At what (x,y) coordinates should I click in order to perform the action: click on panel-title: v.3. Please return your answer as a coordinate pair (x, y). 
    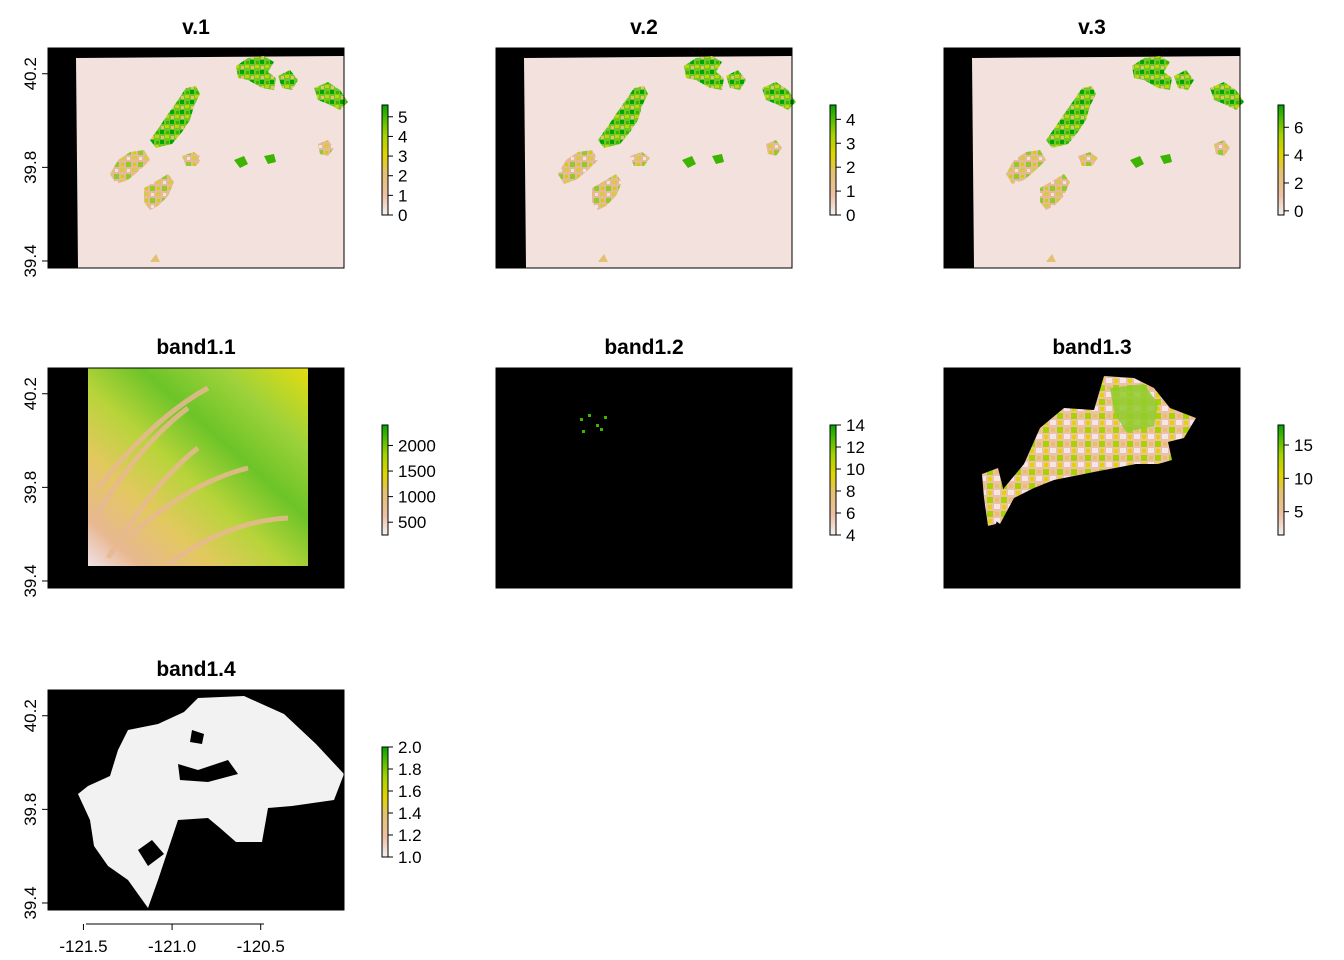
    Looking at the image, I should click on (1092, 27).